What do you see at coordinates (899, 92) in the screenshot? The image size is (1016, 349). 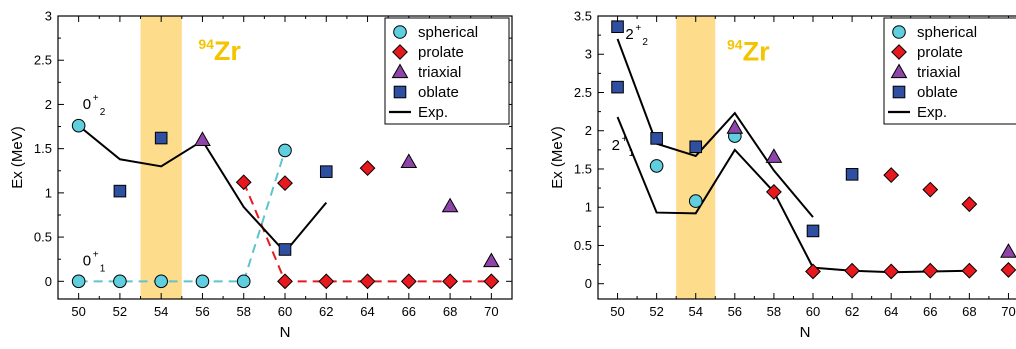 I see `legend-marker-oblate` at bounding box center [899, 92].